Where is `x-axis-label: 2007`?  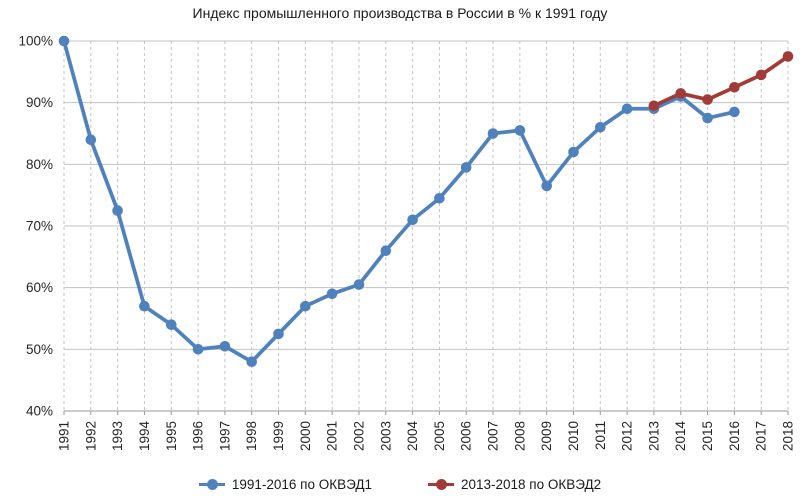 x-axis-label: 2007 is located at coordinates (493, 436).